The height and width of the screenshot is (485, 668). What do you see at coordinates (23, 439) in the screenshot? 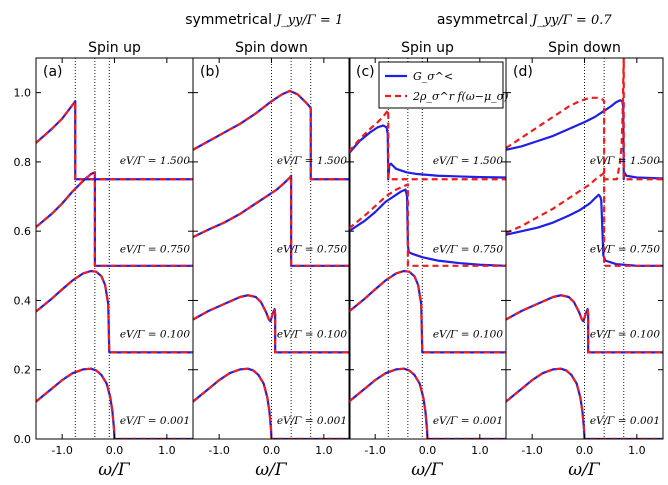
I see `panel-a-ytick-label-0: 0.0` at bounding box center [23, 439].